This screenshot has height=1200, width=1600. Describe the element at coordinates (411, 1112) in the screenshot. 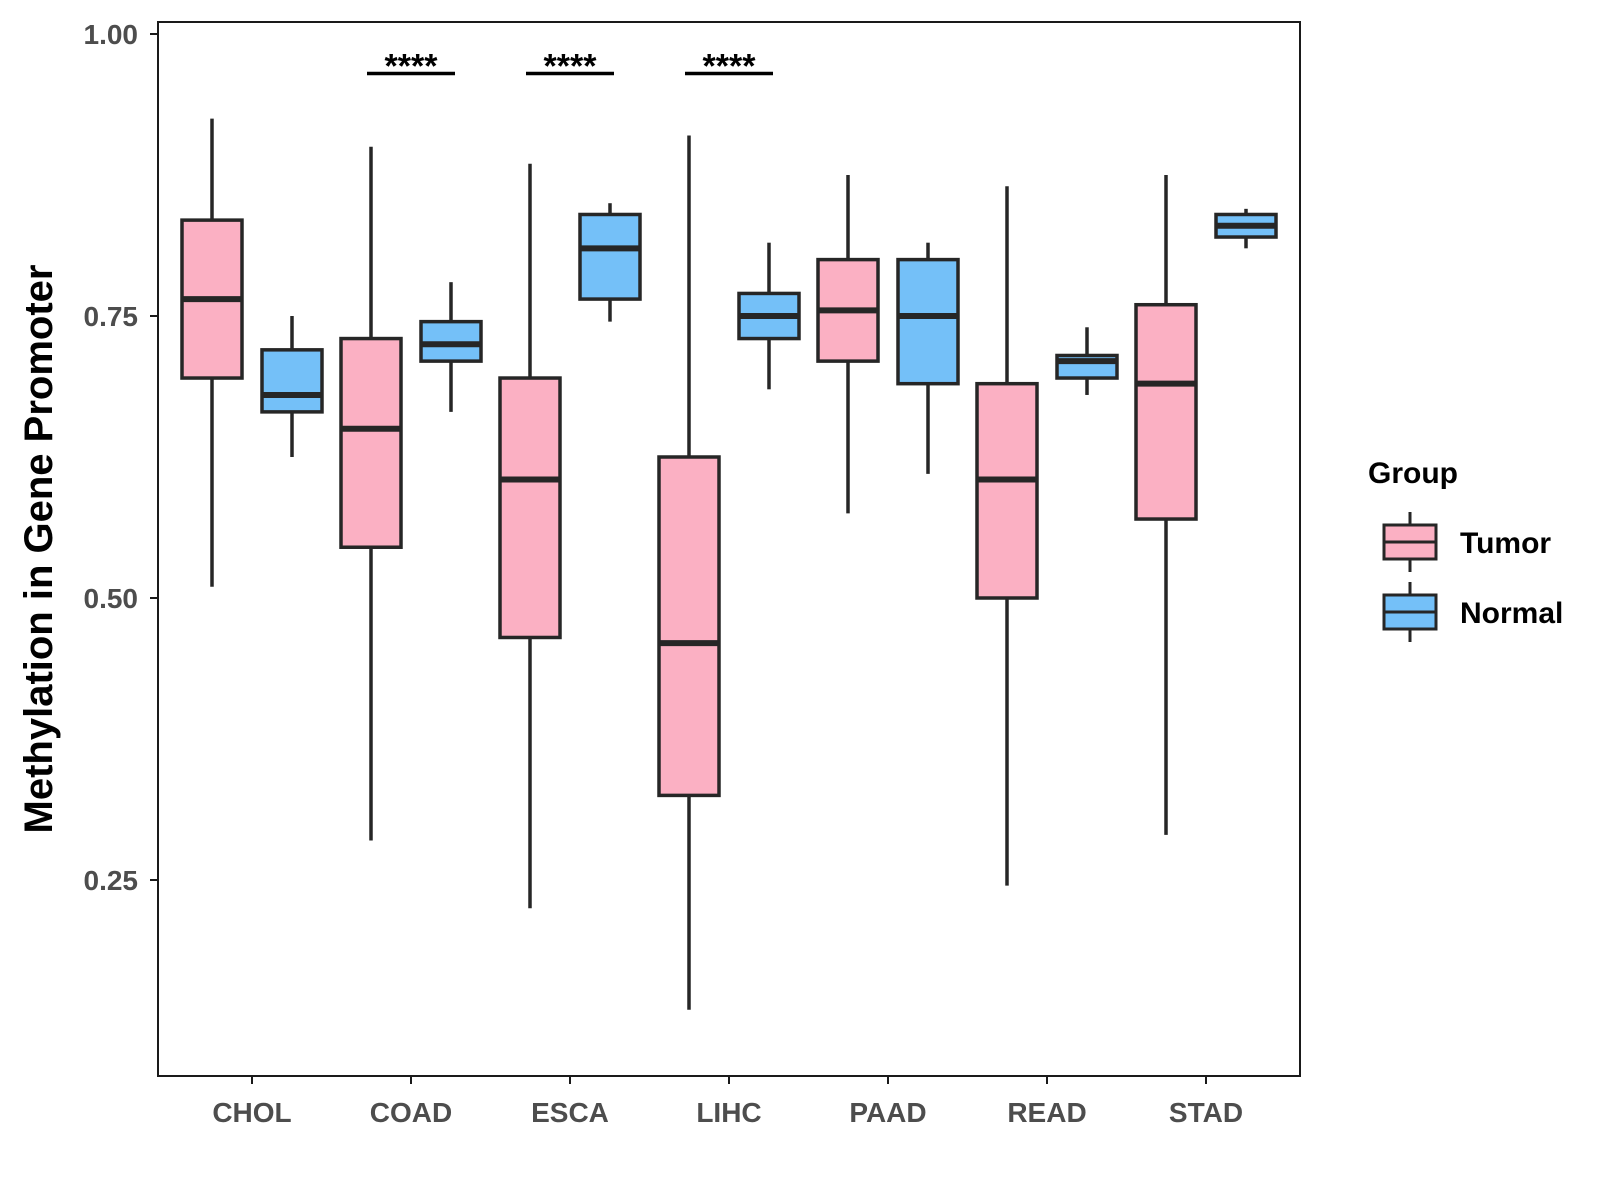

I see `x-tick-label-coad: COAD` at that location.